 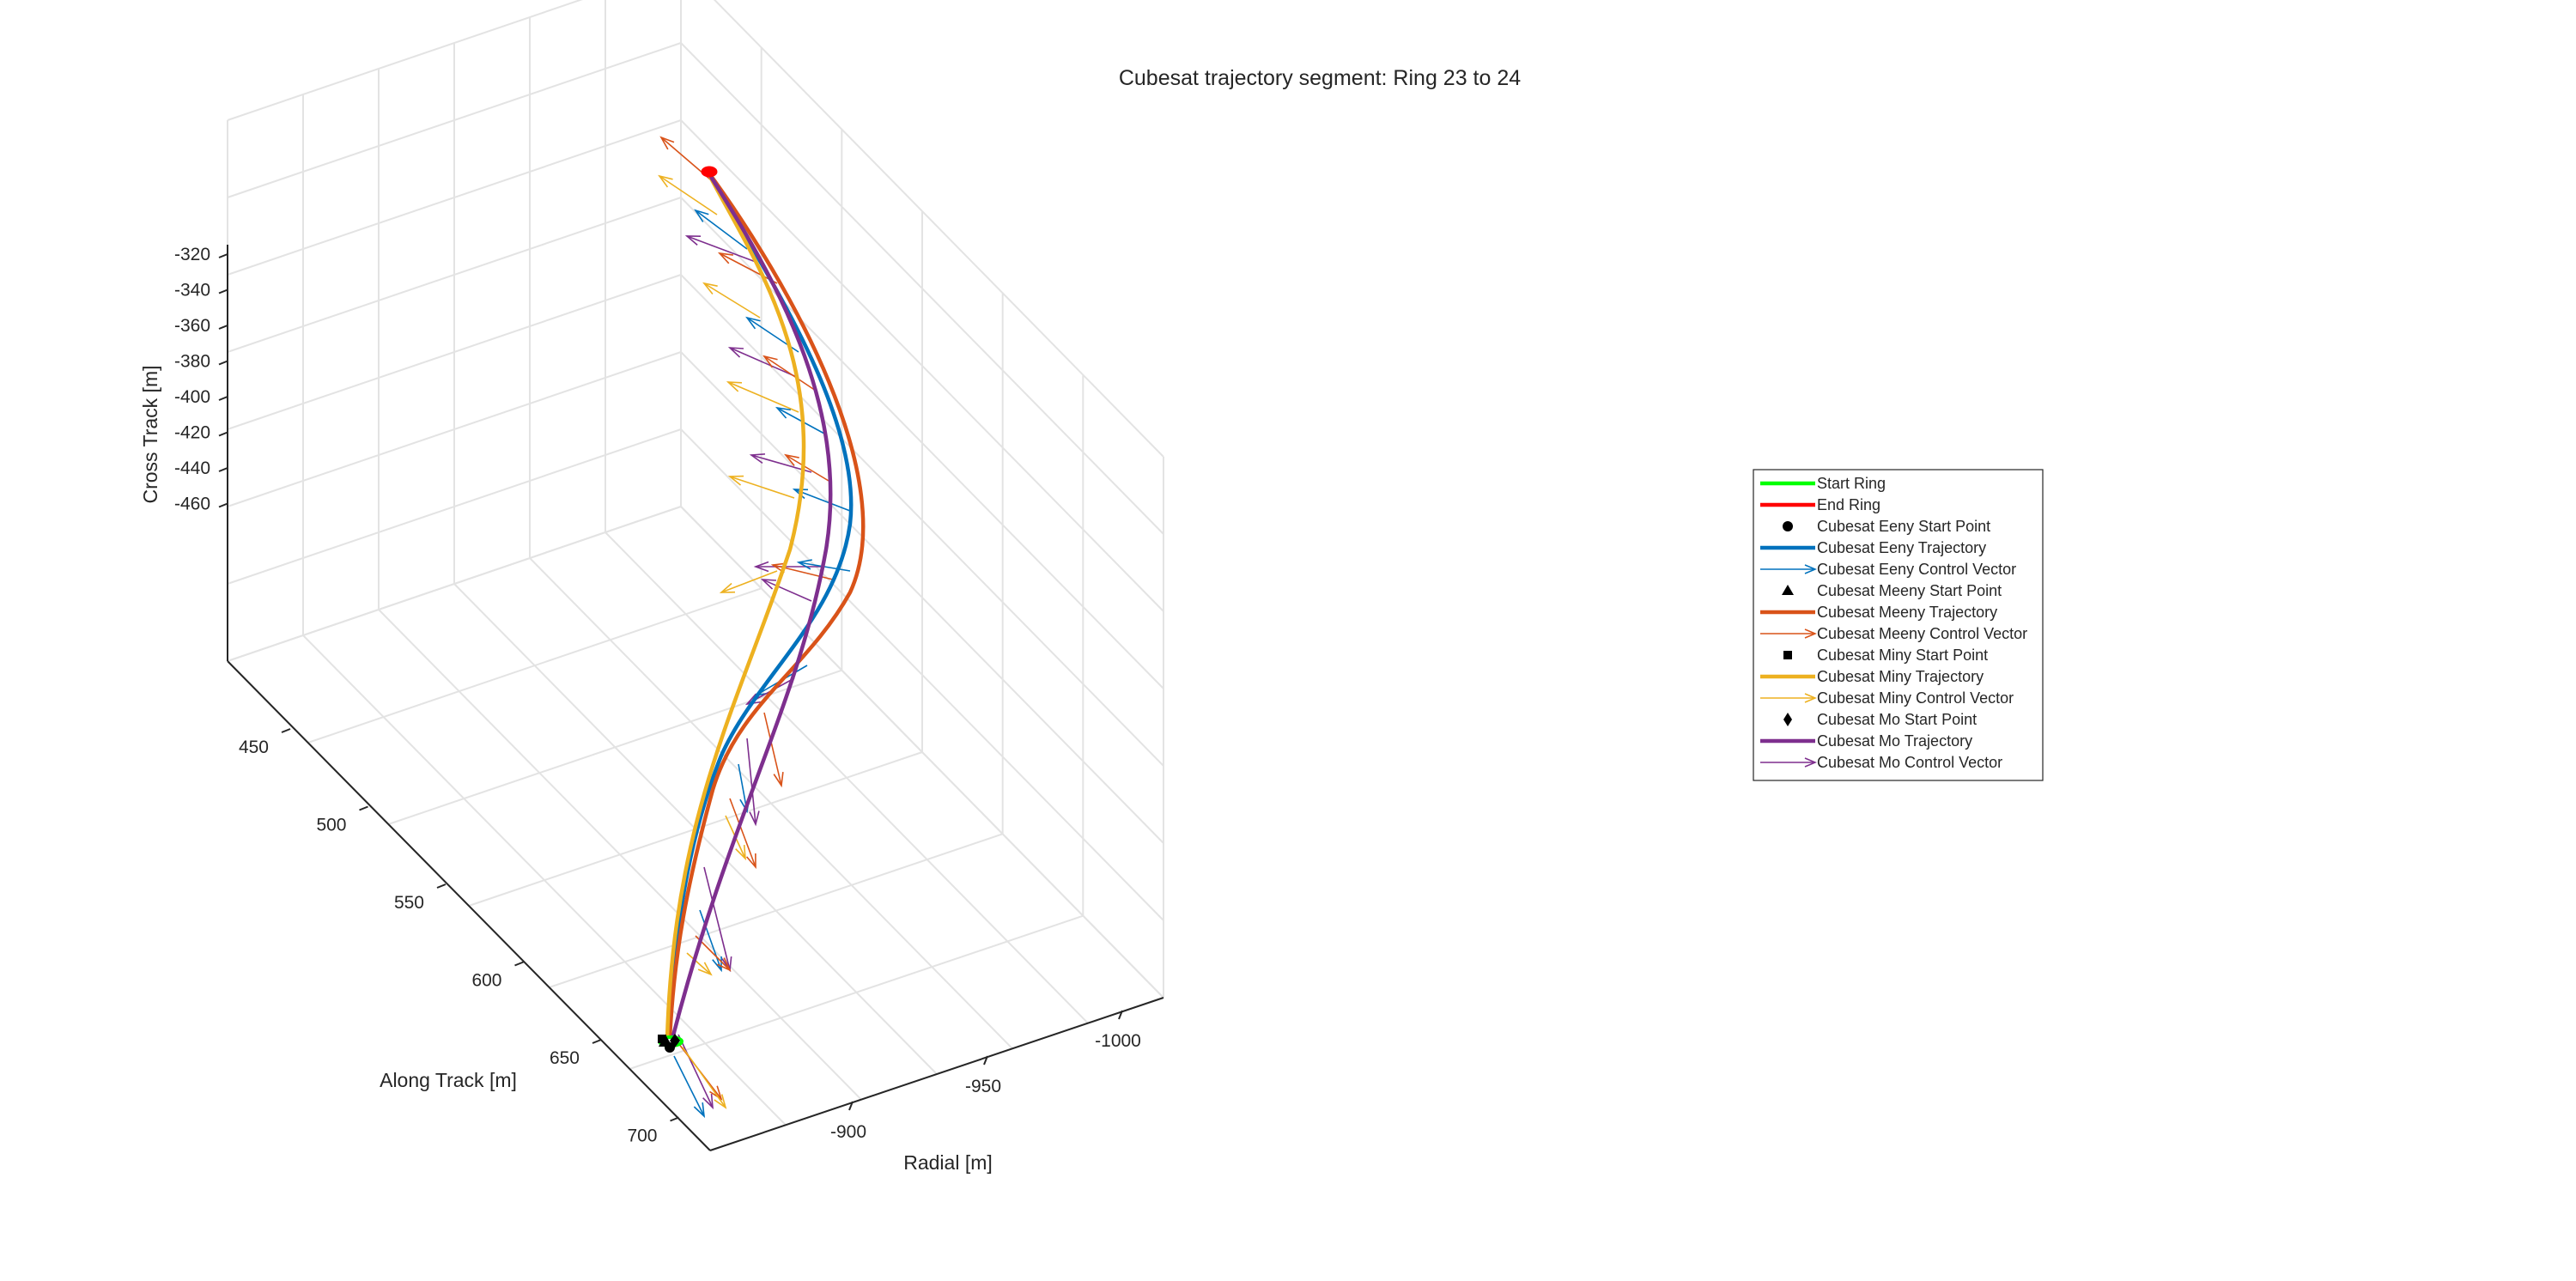 I want to click on control-vectors, so click(x=755, y=627).